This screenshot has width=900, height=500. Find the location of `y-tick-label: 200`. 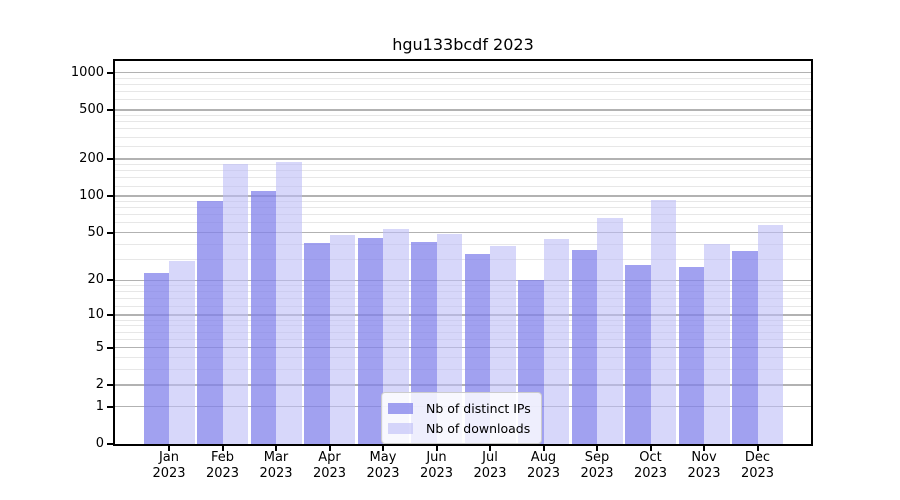

y-tick-label: 200 is located at coordinates (91, 158).